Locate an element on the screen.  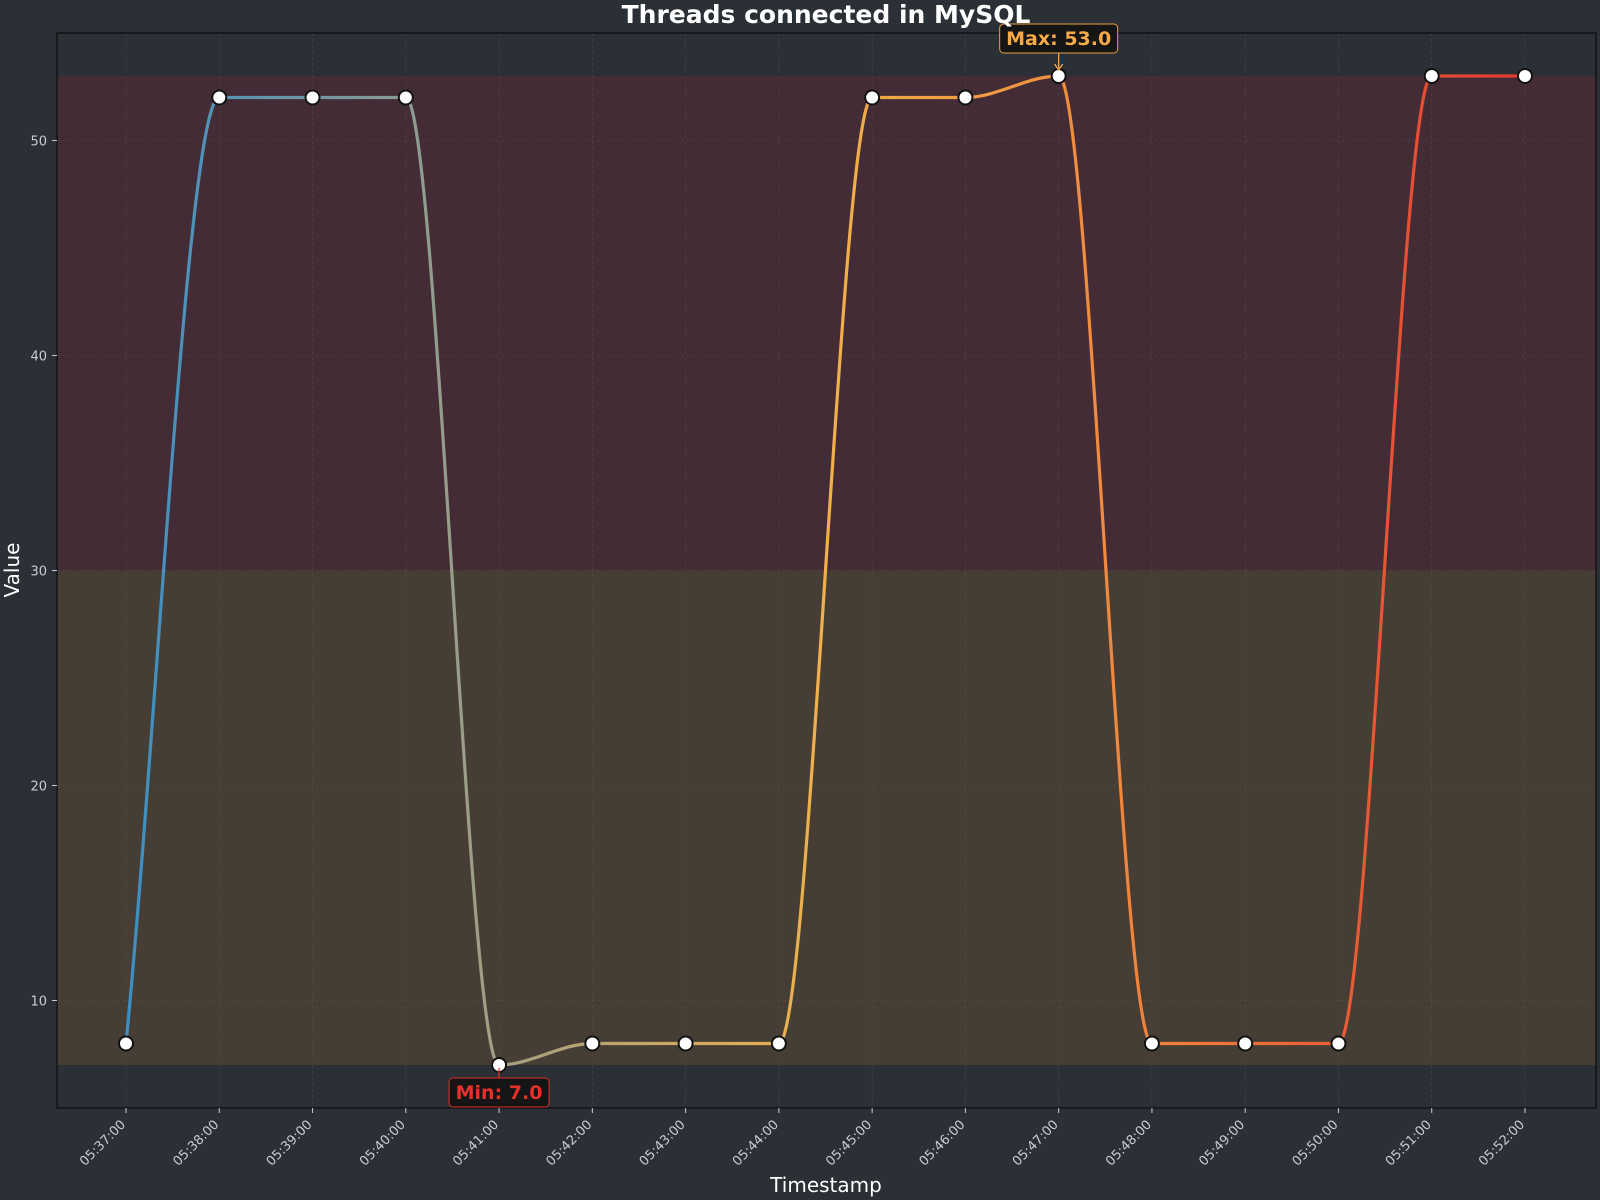
y-axis: 10 20 30 40 50 is located at coordinates (43, 572).